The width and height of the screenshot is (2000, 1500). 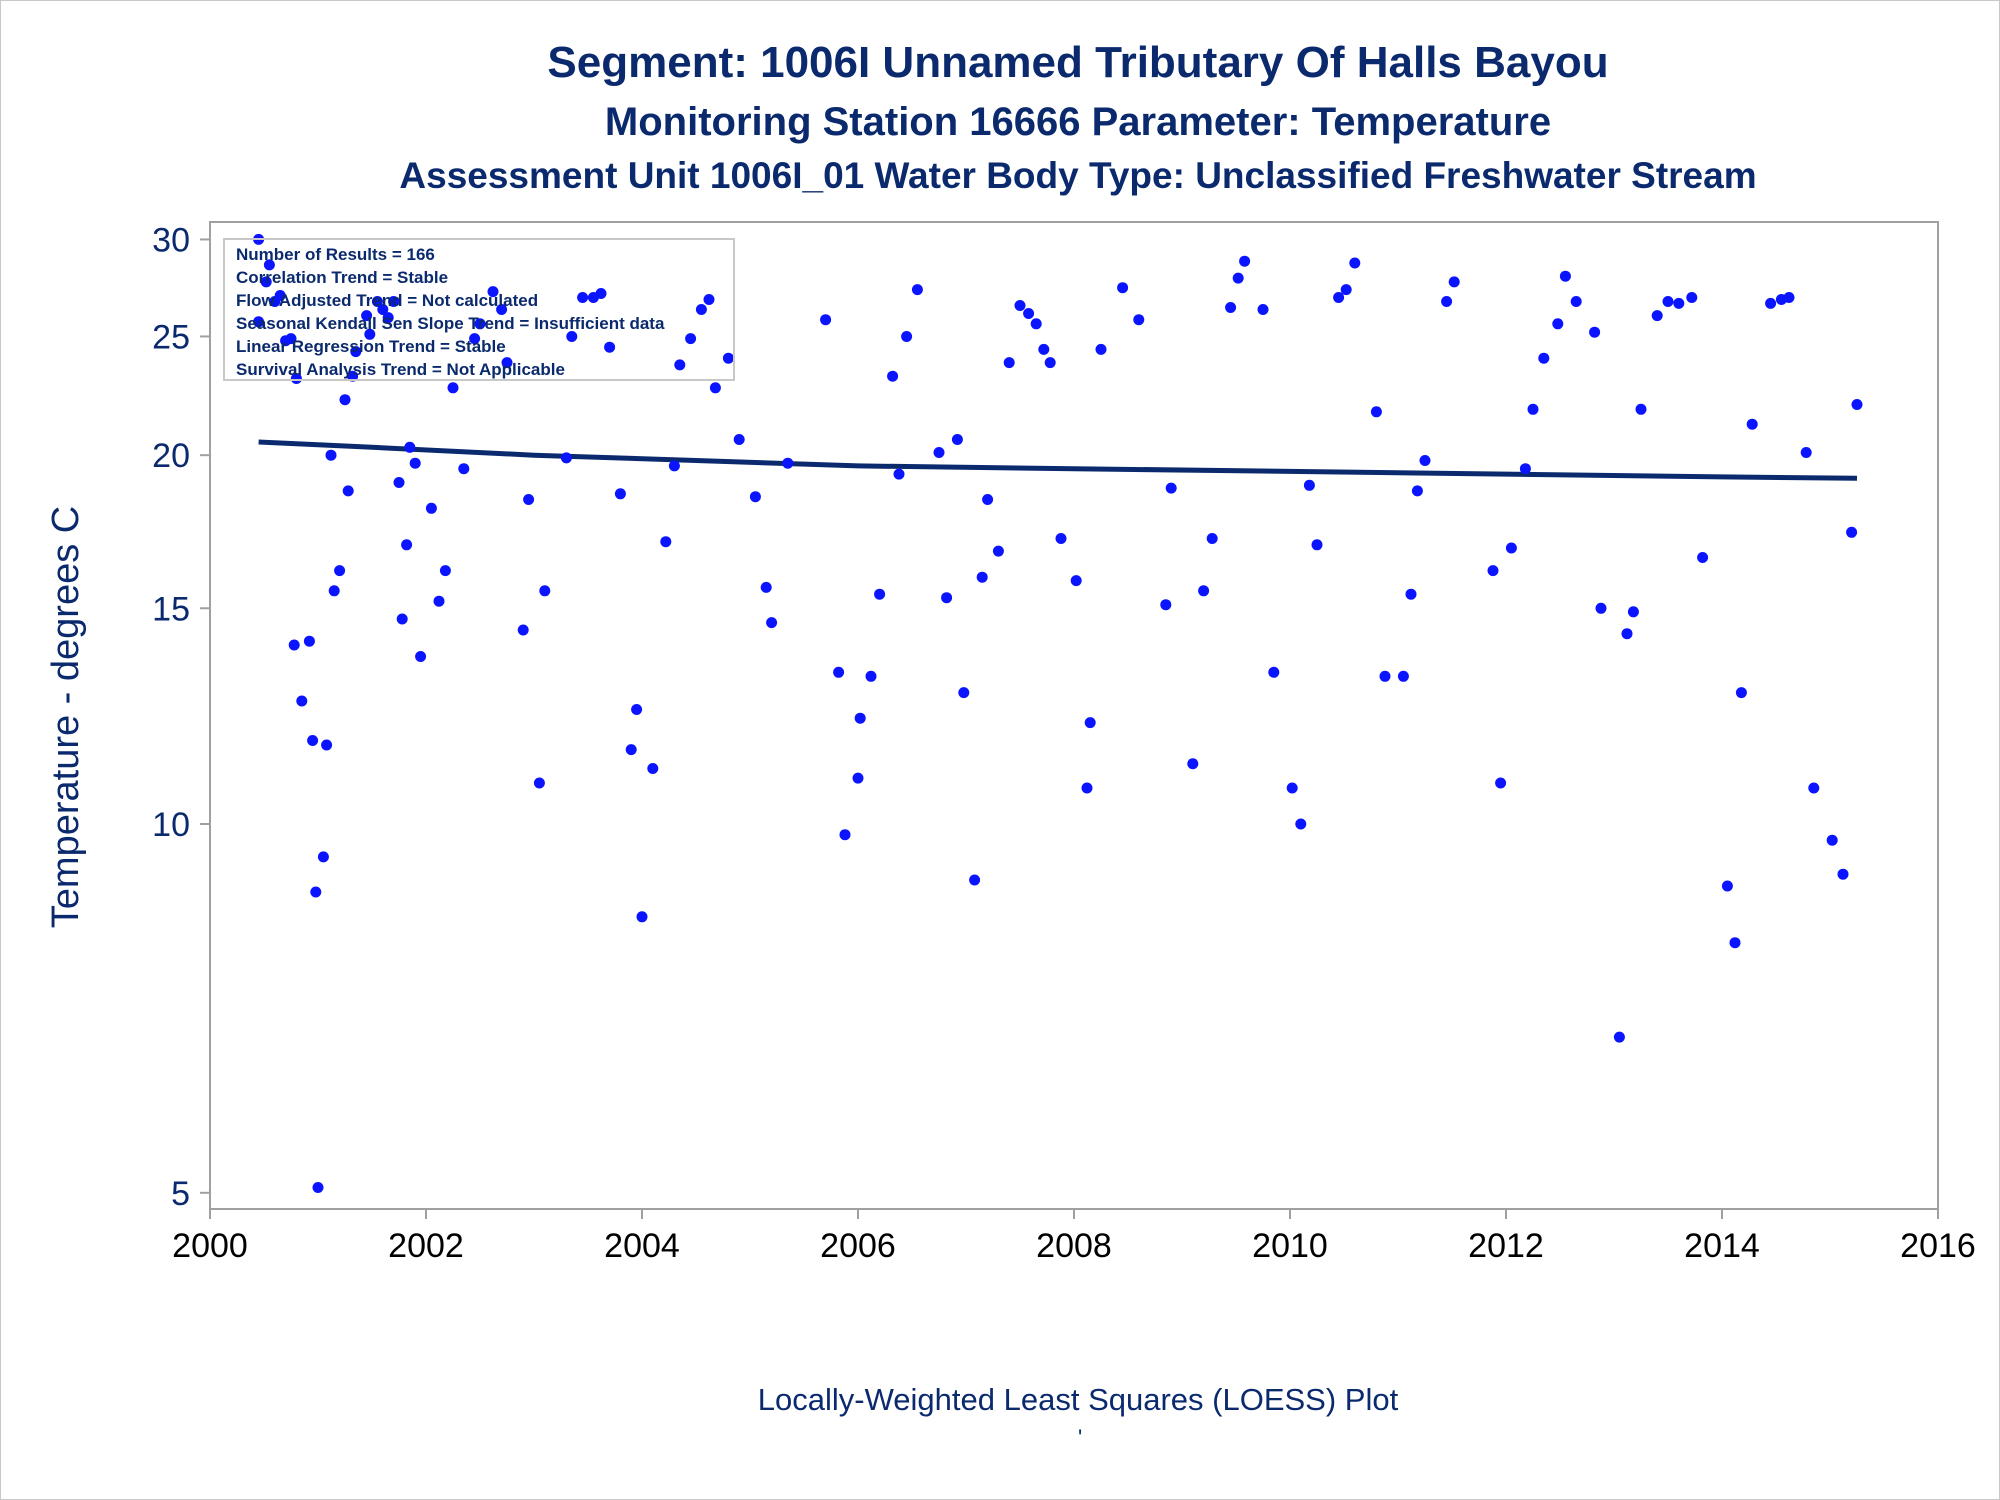 I want to click on x-axis: 2000 2002 2004 2006 2008 2010 2012 2014 2016, so click(x=1074, y=1237).